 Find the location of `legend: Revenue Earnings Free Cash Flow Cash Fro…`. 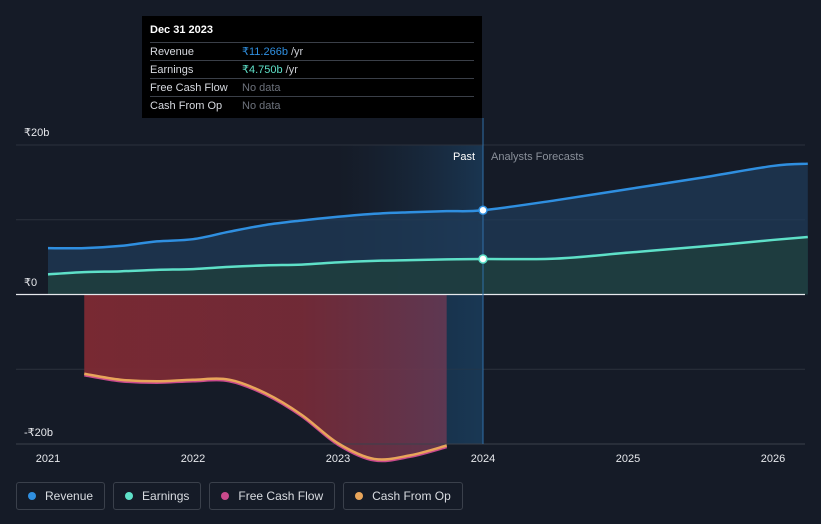

legend: Revenue Earnings Free Cash Flow Cash Fro… is located at coordinates (239, 496).